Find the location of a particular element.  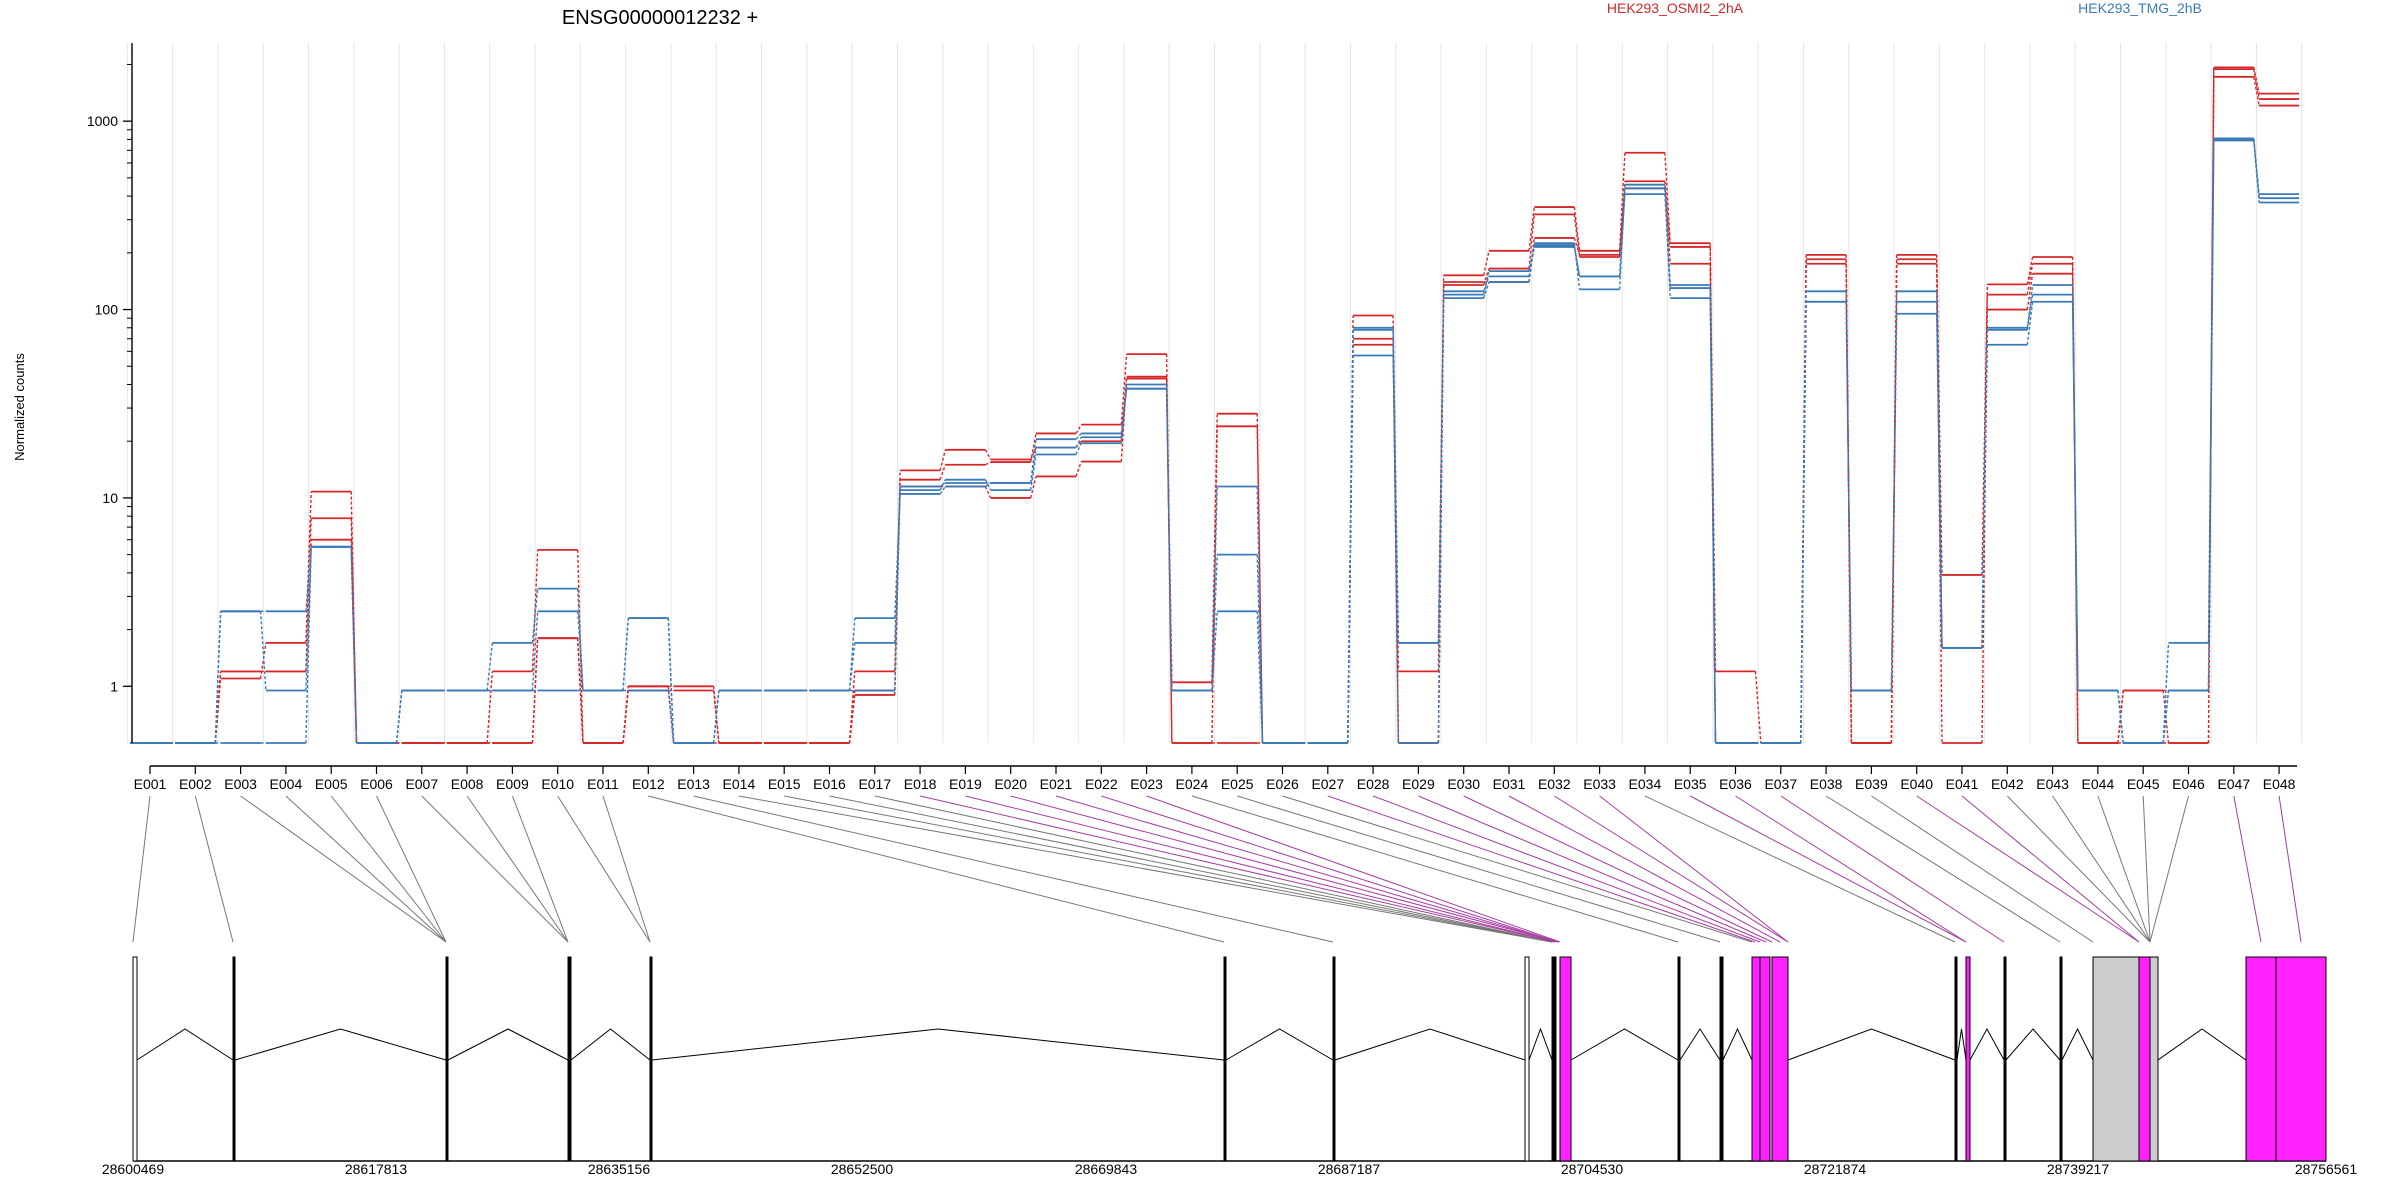

x-tick-label-e031: E031 is located at coordinates (1509, 784).